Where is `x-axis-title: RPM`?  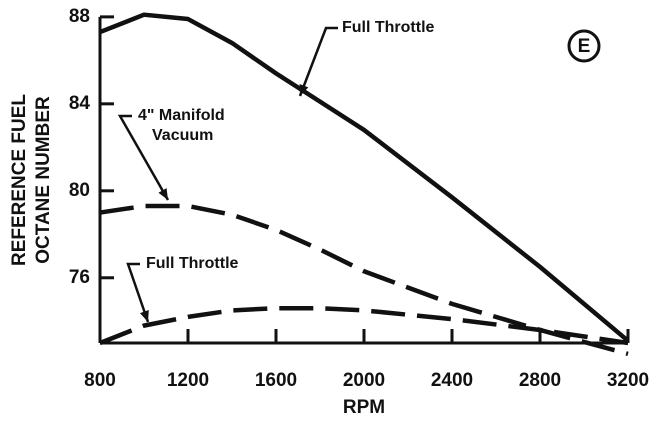 x-axis-title: RPM is located at coordinates (364, 407).